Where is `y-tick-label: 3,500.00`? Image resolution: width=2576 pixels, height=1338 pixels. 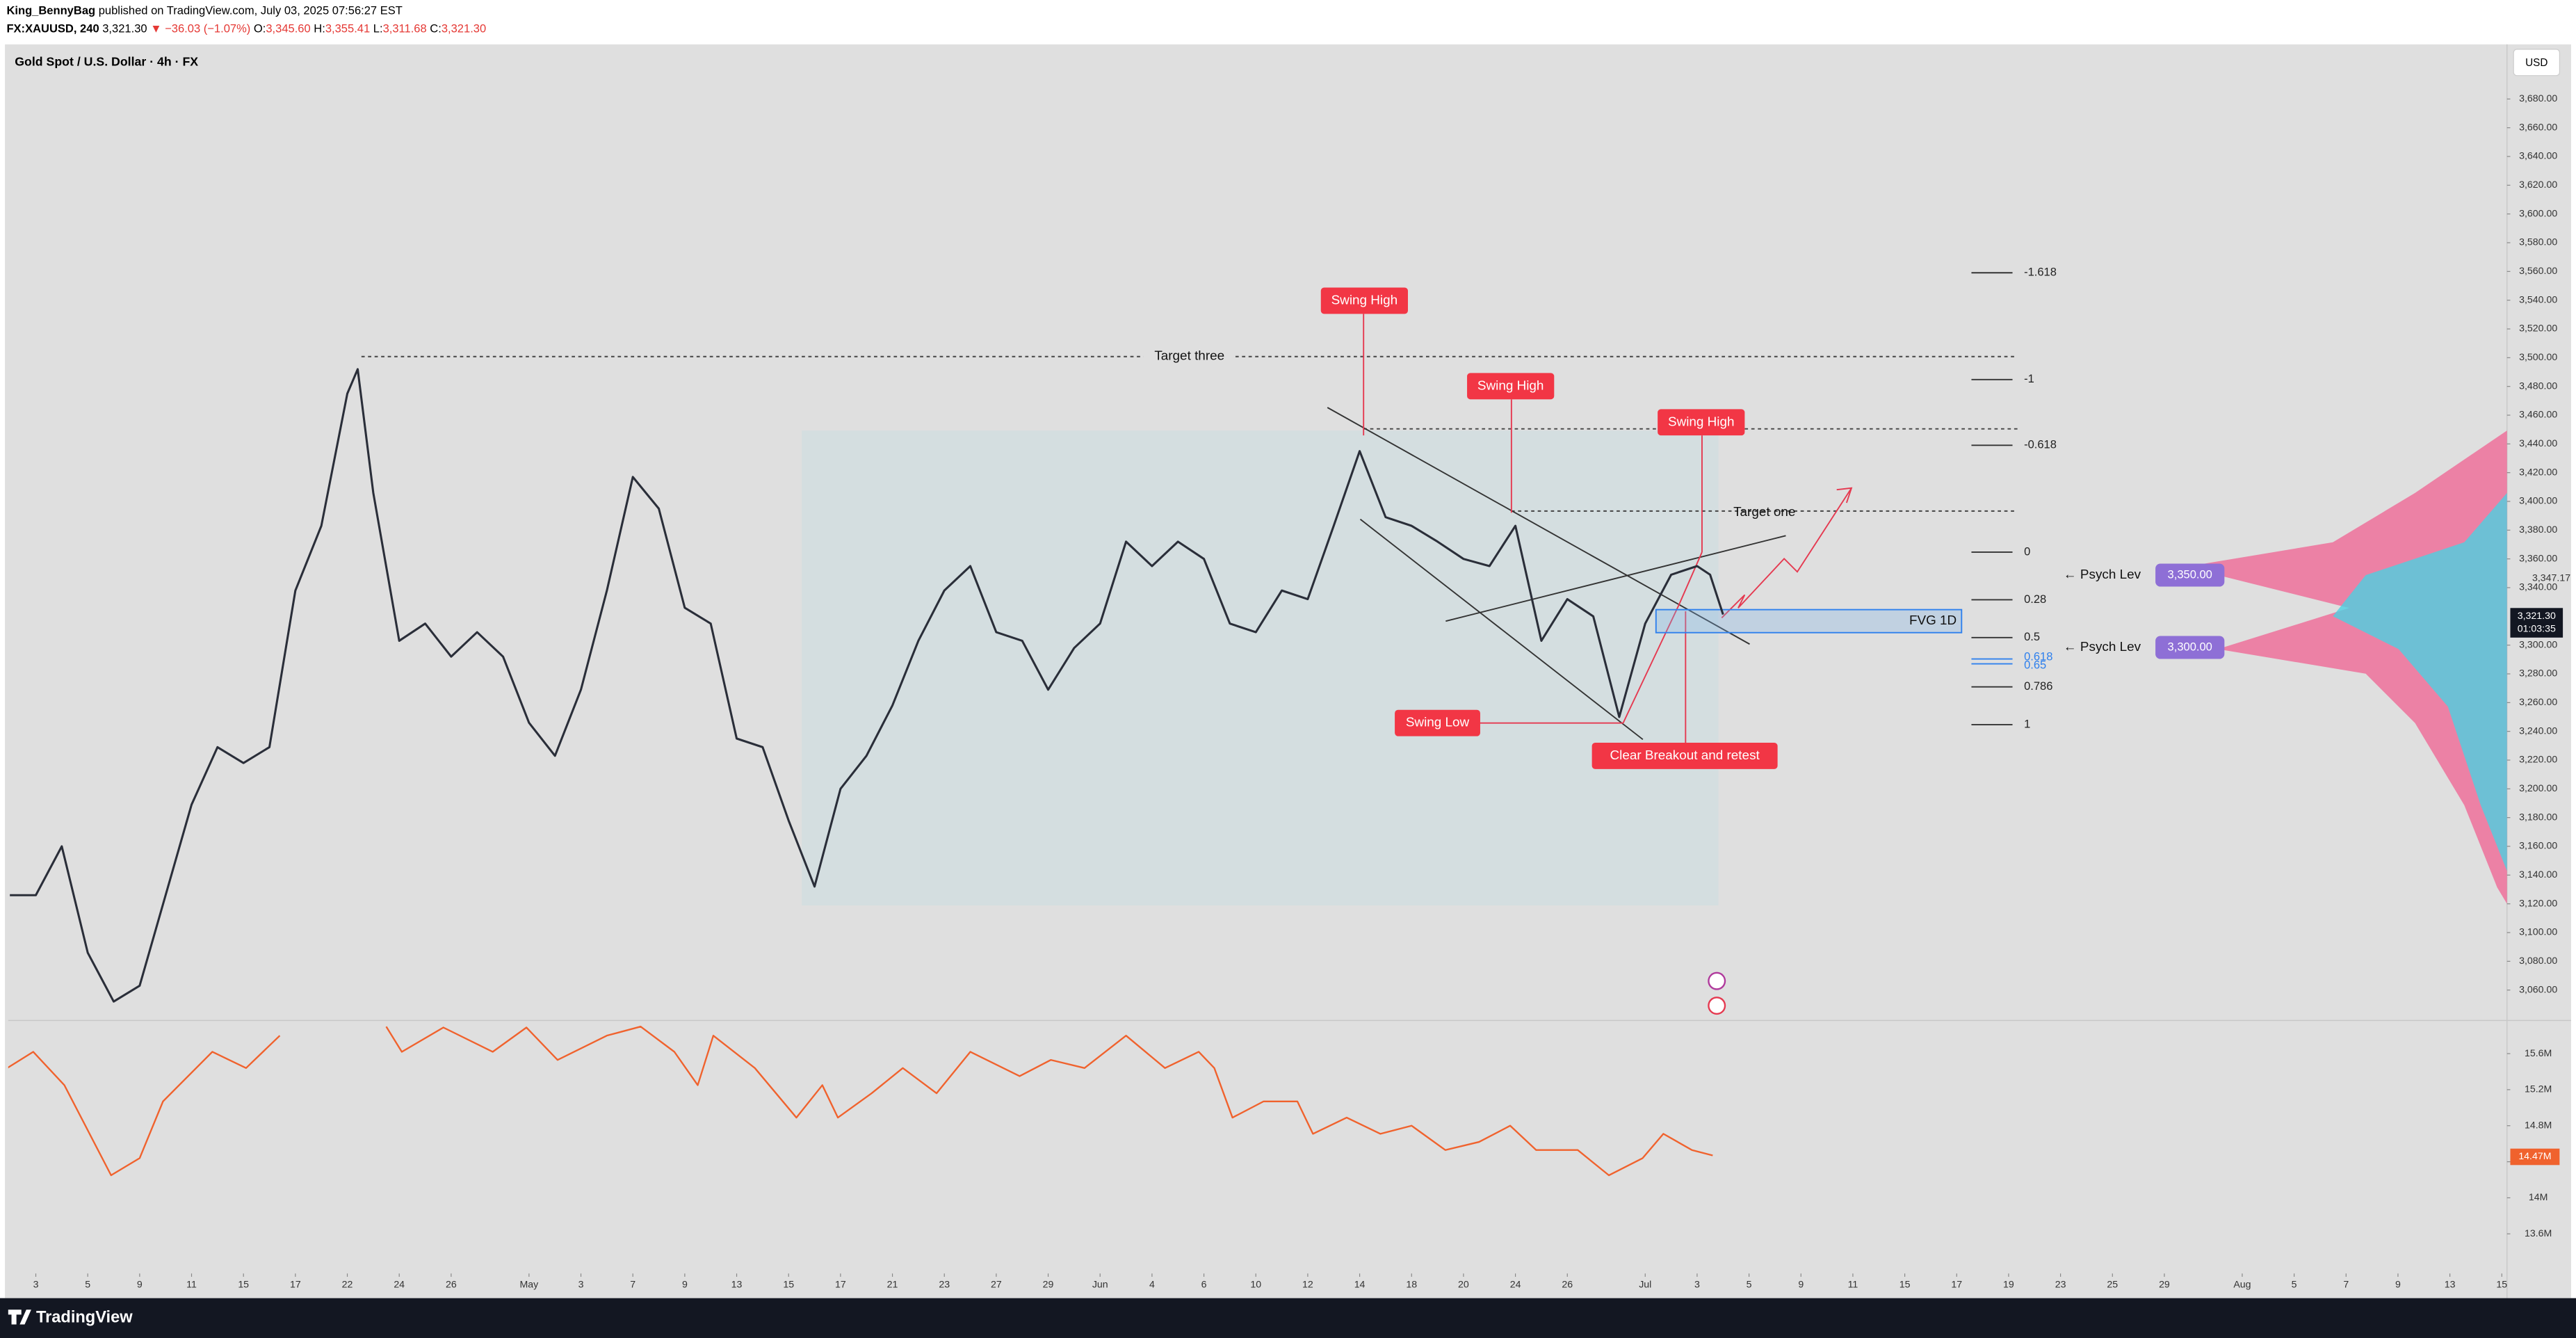 y-tick-label: 3,500.00 is located at coordinates (2538, 357).